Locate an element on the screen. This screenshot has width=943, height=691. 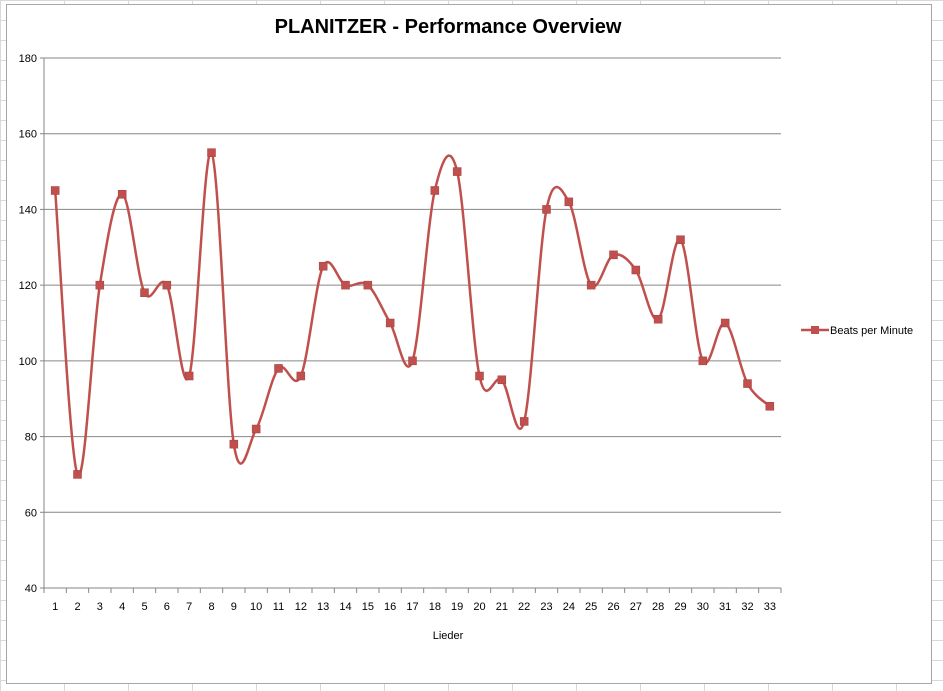
x-tick-22: 22 is located at coordinates (524, 607).